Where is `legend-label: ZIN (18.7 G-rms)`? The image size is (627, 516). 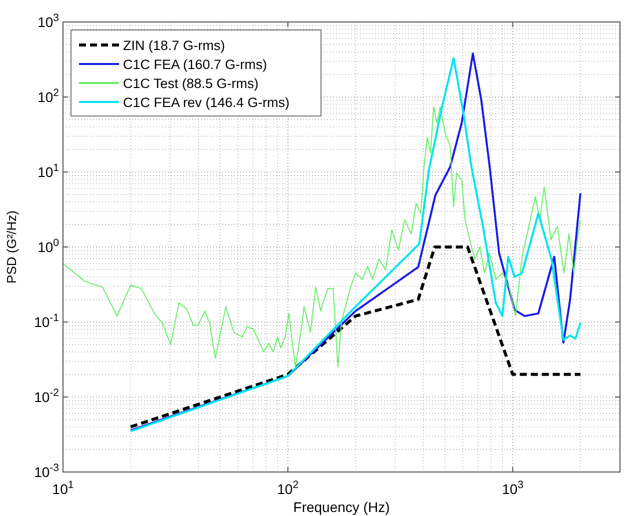
legend-label: ZIN (18.7 G-rms) is located at coordinates (174, 45).